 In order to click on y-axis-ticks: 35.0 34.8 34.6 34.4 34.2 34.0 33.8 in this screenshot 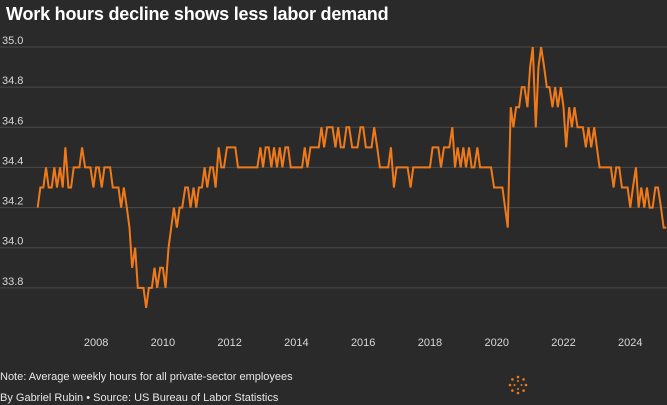, I will do `click(12, 161)`.